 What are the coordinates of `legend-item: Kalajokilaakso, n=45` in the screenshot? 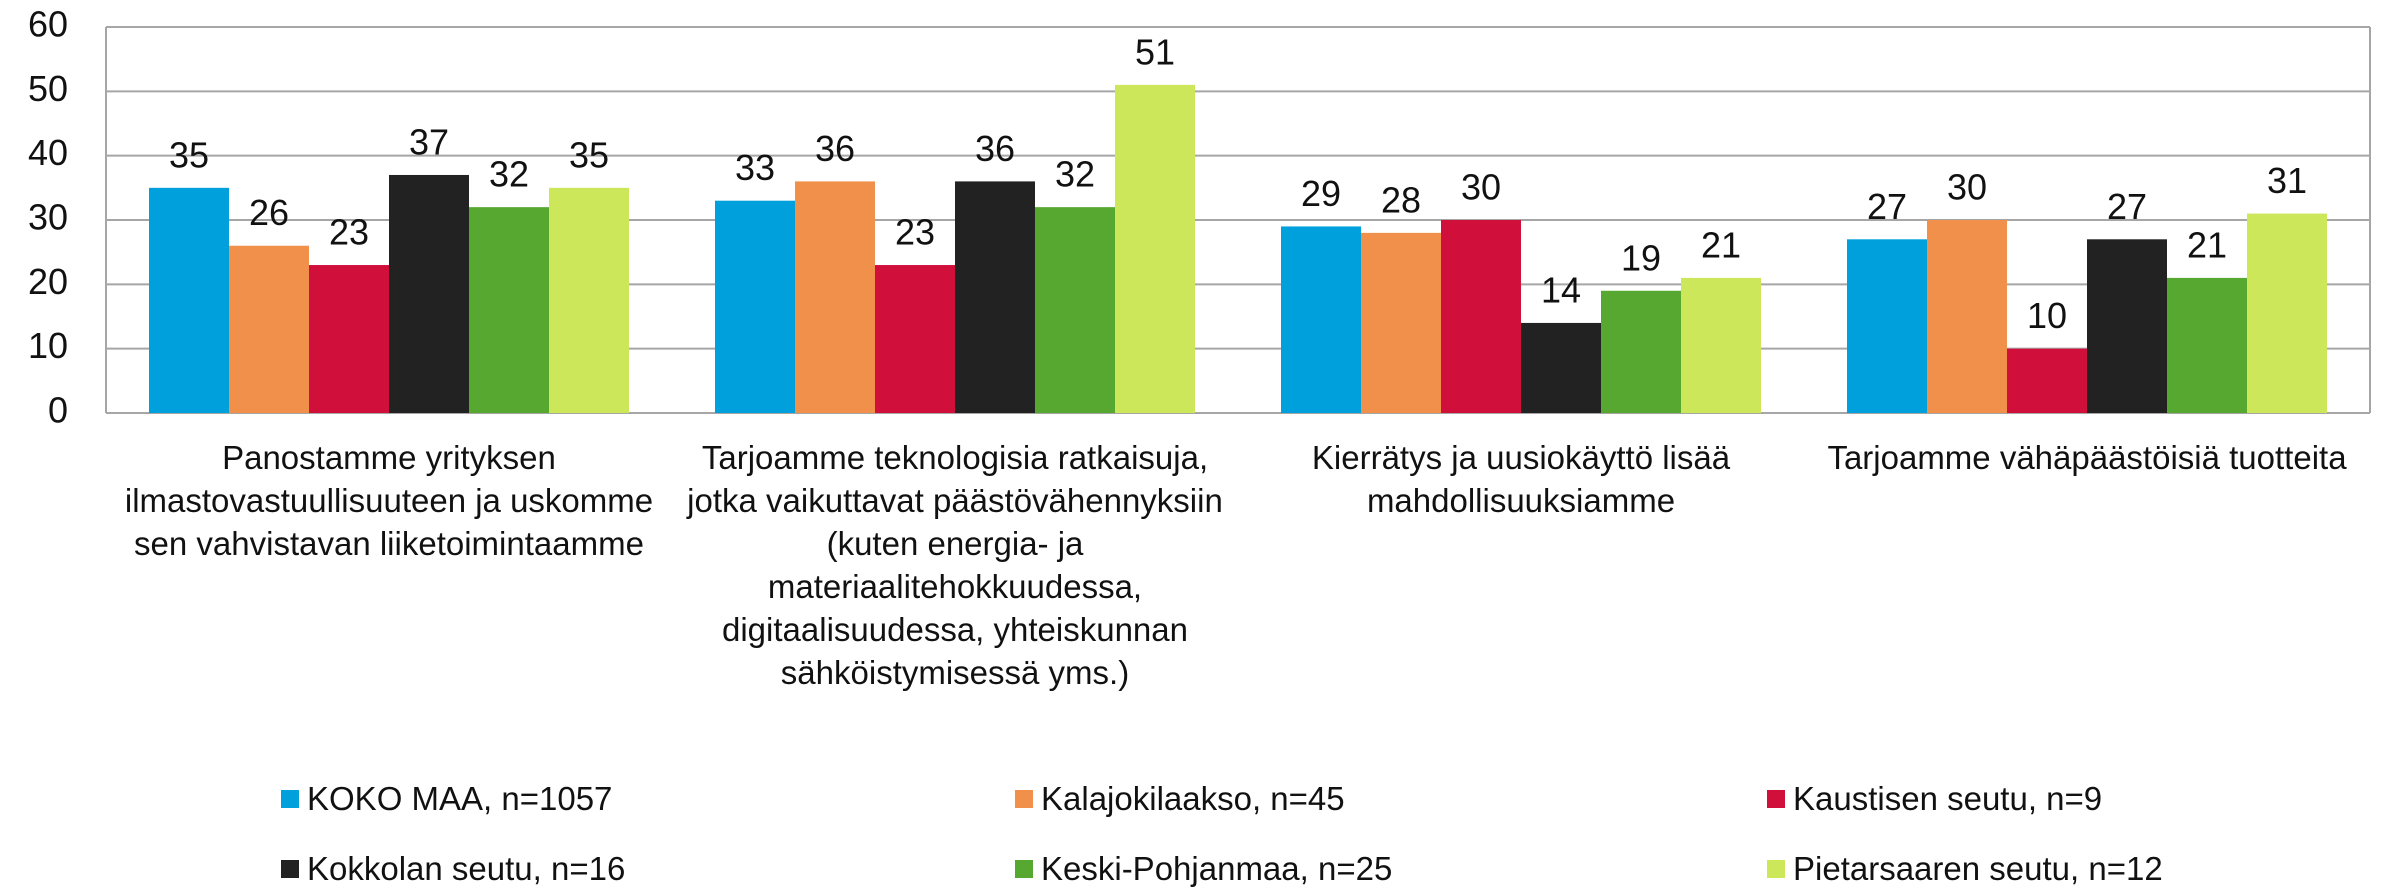 It's located at (1180, 799).